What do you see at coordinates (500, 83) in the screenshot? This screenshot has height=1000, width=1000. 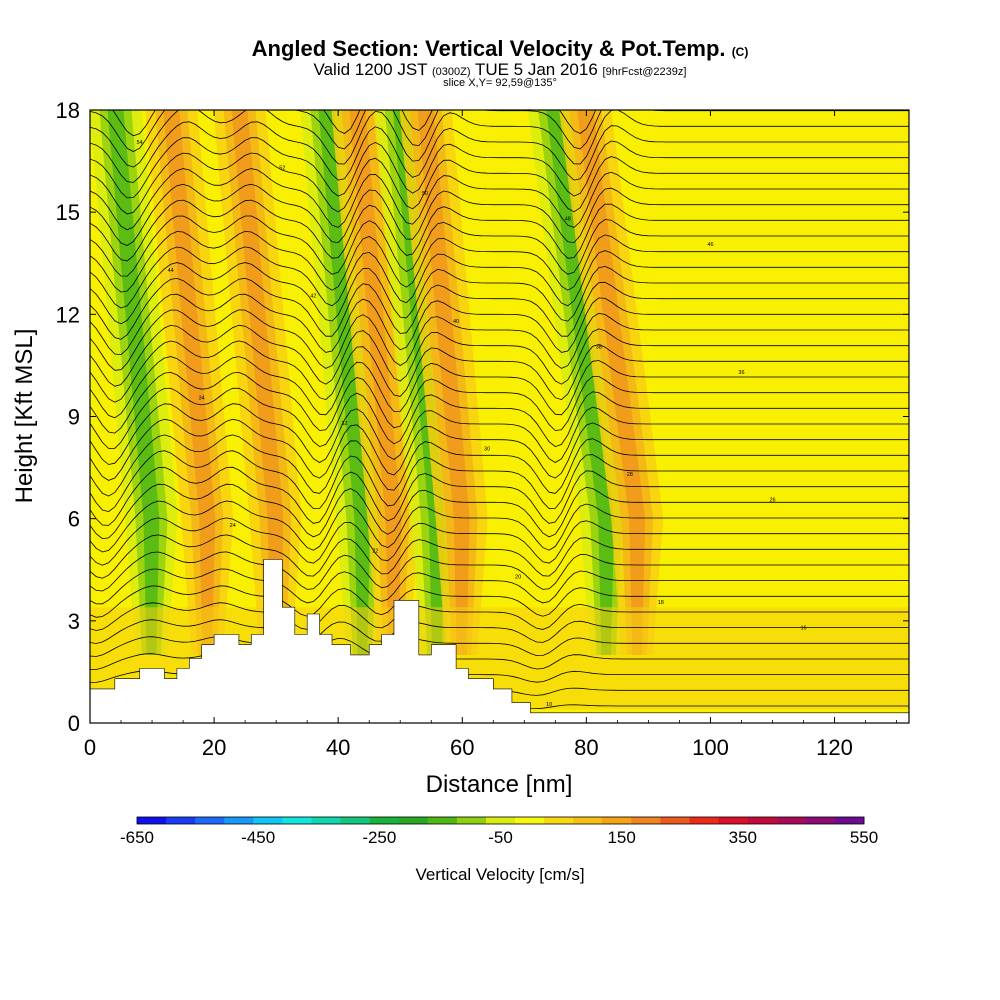 I see `slice-label: slice X,Y= 92,59@135°` at bounding box center [500, 83].